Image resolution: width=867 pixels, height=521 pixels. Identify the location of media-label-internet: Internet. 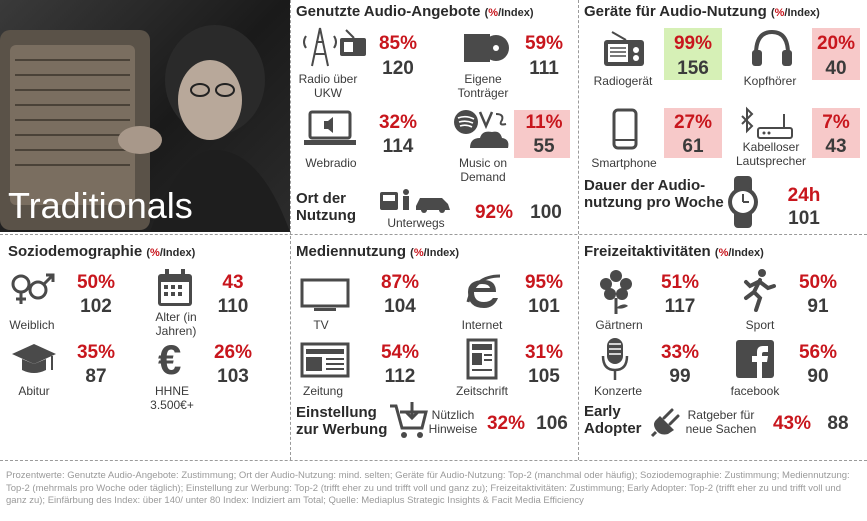
(482, 325).